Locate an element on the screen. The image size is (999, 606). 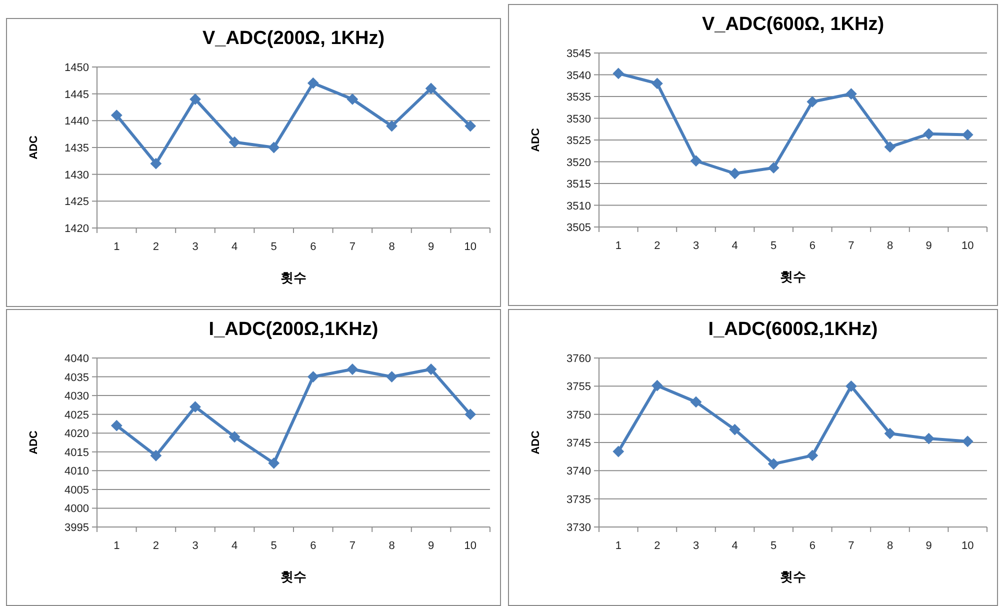
y-tick-label: 1430 is located at coordinates (76, 175).